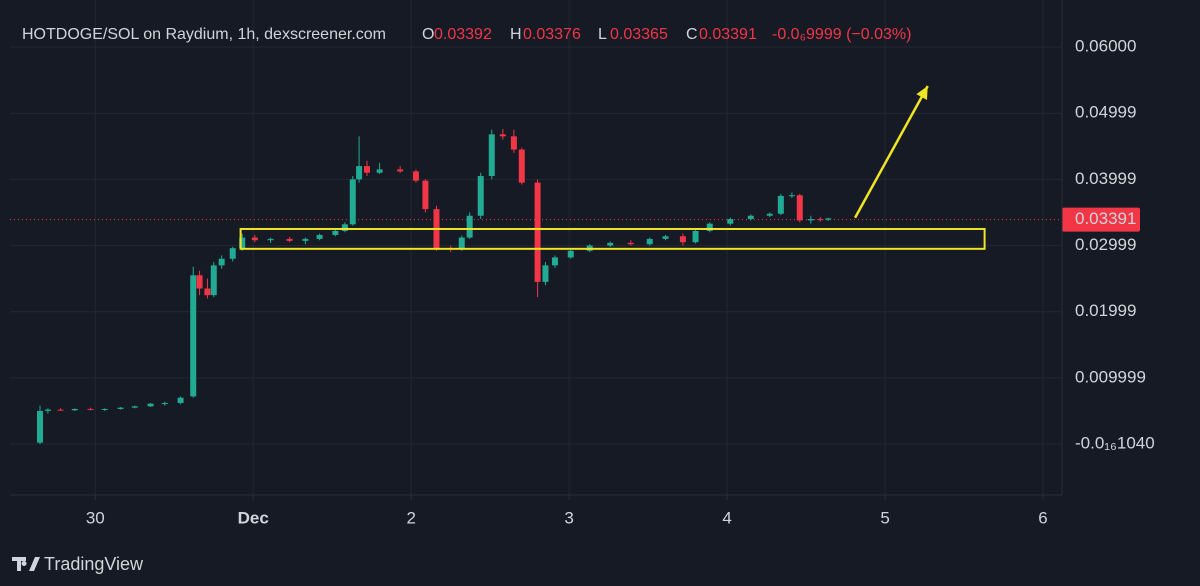  I want to click on ohlc-value: 0.03392, so click(463, 34).